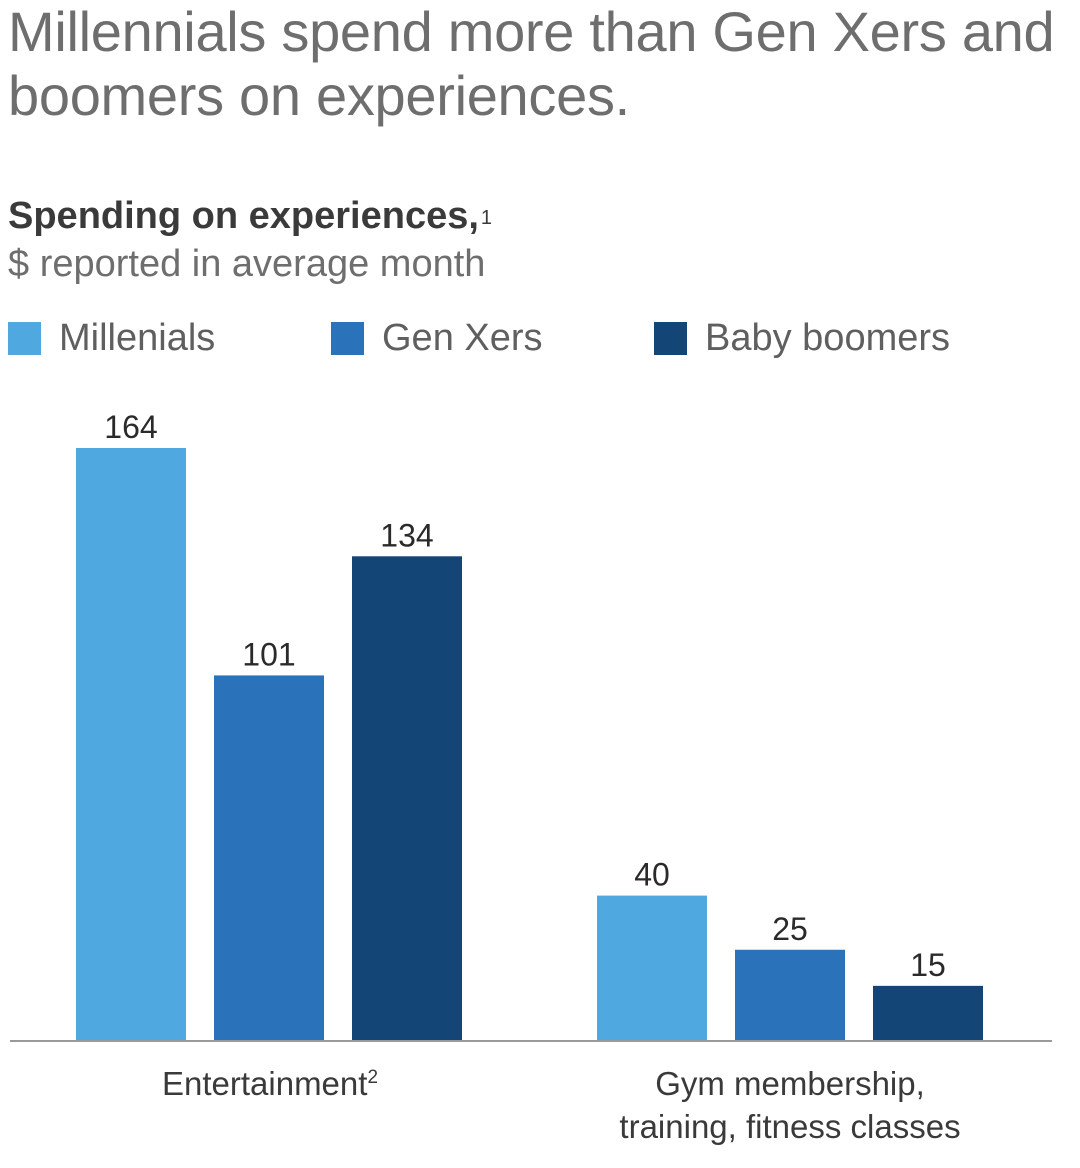 The width and height of the screenshot is (1080, 1168). I want to click on chart-title-footnote: 1, so click(486, 218).